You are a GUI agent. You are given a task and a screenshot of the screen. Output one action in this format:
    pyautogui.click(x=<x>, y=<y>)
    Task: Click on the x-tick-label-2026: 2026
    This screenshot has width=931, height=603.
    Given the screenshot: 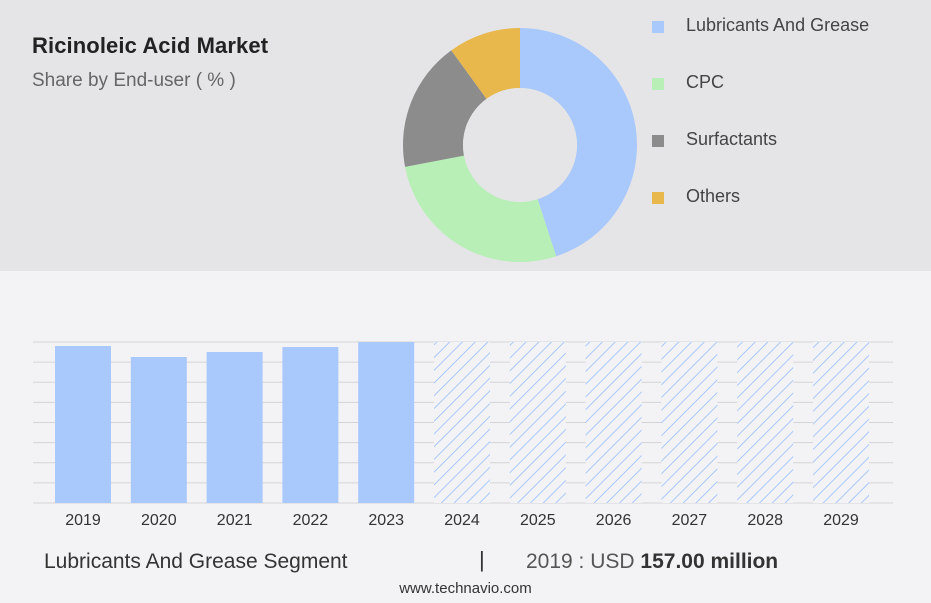 What is the action you would take?
    pyautogui.click(x=614, y=520)
    